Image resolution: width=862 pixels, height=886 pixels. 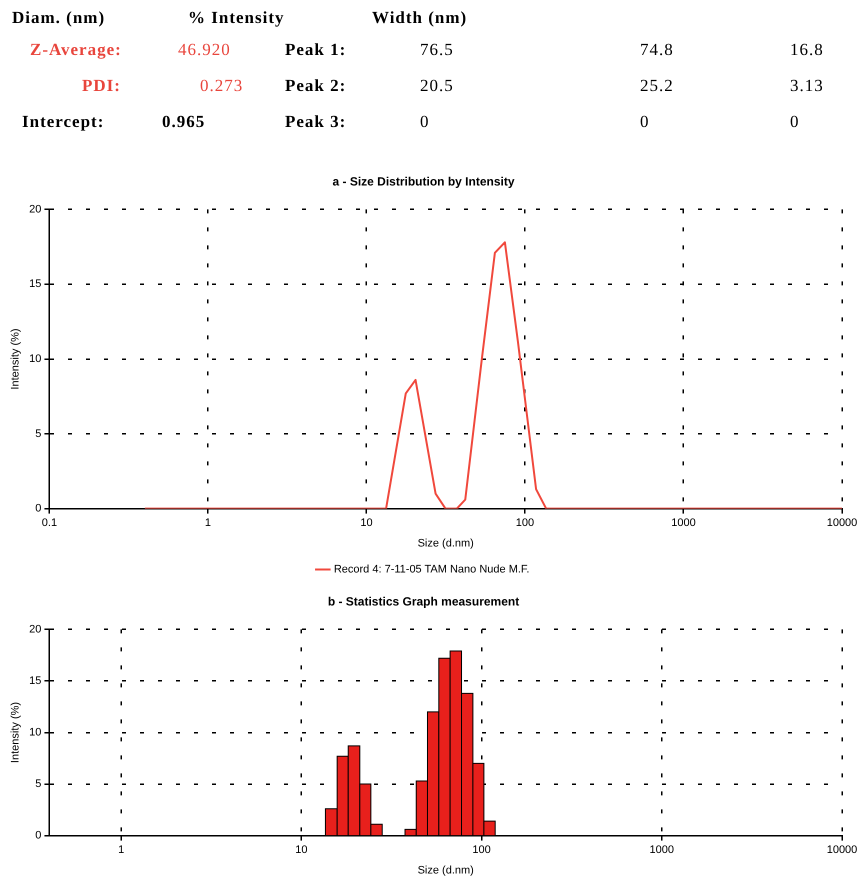 I want to click on text: 16.8, so click(x=807, y=50).